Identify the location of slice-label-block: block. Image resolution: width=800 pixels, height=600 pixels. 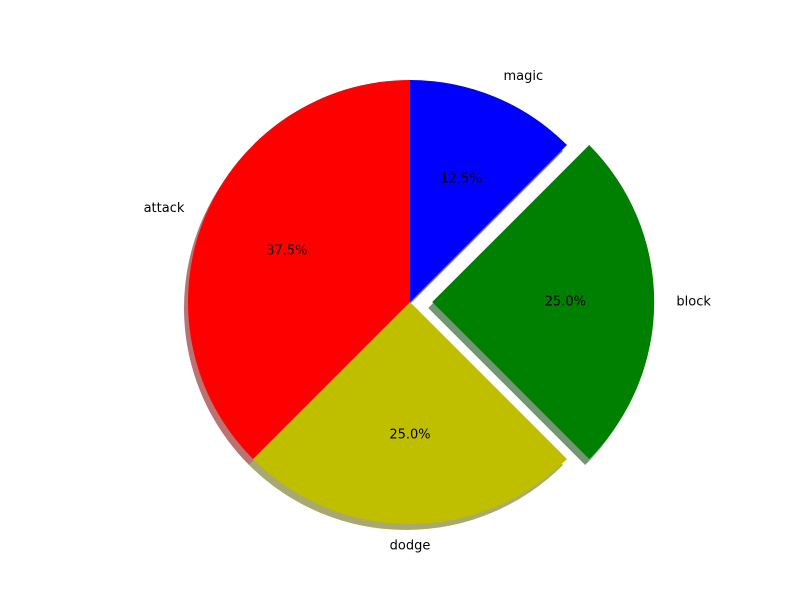
(693, 302).